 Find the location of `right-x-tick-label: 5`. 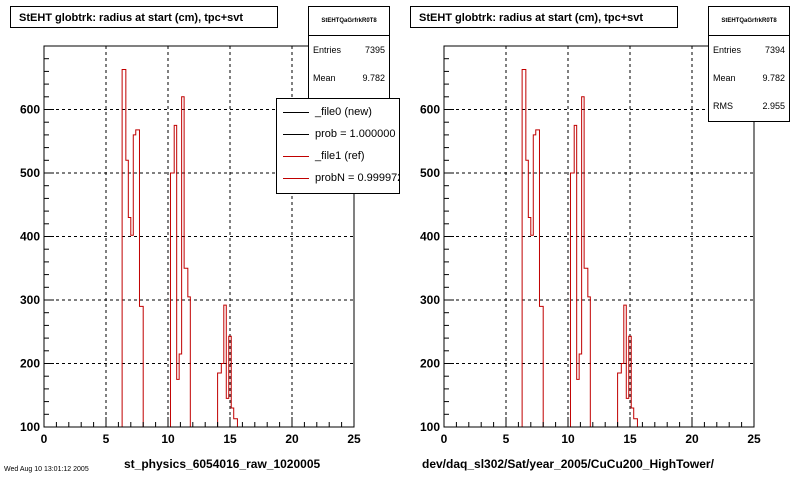

right-x-tick-label: 5 is located at coordinates (506, 439).